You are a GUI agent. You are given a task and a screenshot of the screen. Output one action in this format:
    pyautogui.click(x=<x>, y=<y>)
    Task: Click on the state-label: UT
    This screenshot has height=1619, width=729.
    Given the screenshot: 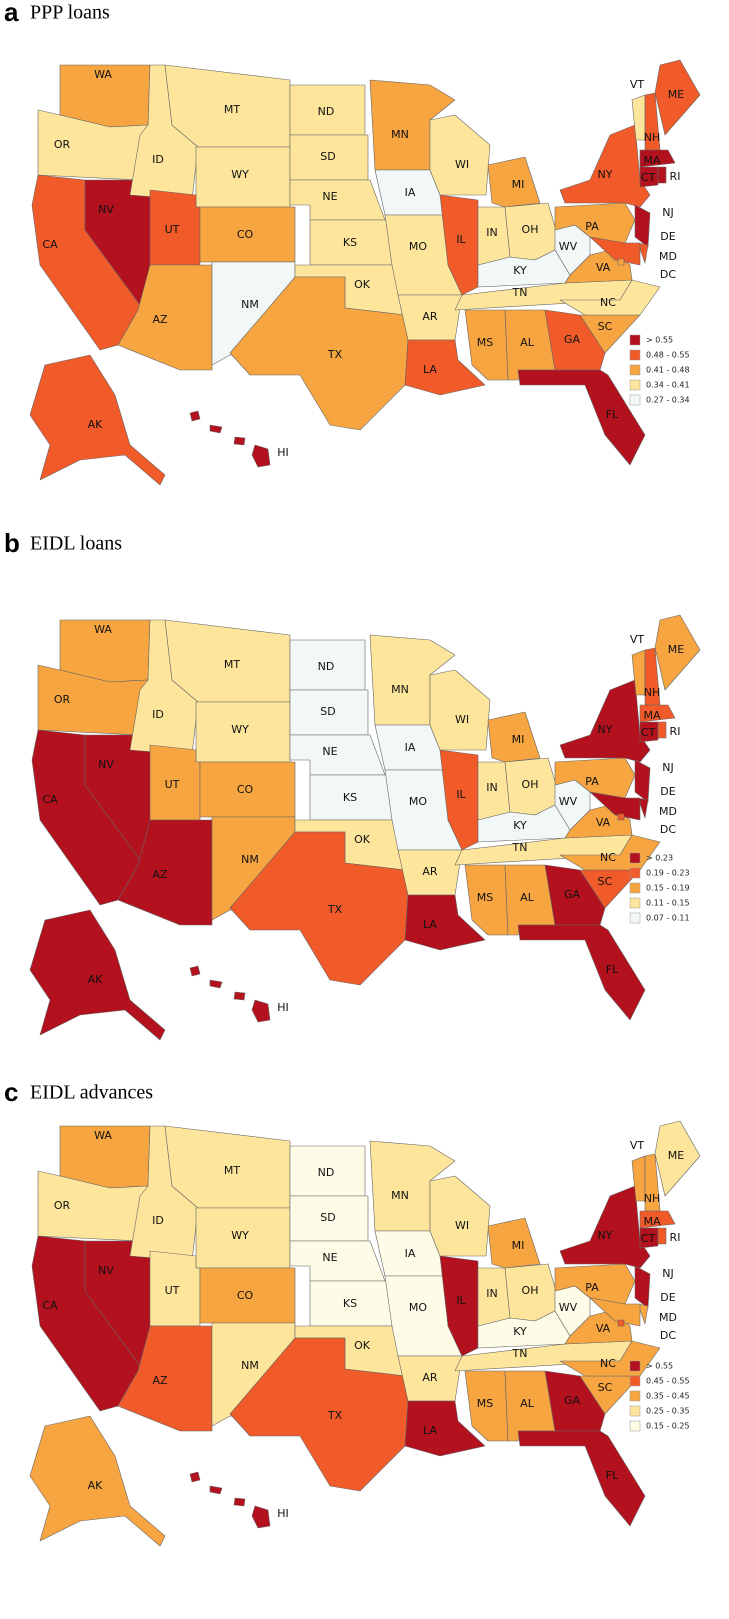 What is the action you would take?
    pyautogui.click(x=172, y=229)
    